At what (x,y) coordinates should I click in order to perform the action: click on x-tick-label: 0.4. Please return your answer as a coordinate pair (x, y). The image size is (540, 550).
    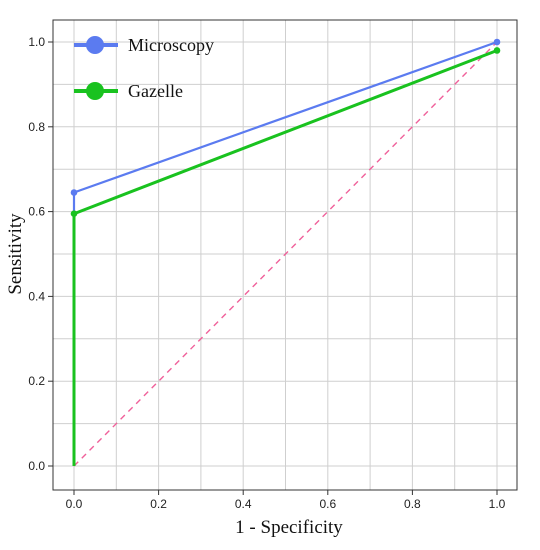
    Looking at the image, I should click on (243, 504).